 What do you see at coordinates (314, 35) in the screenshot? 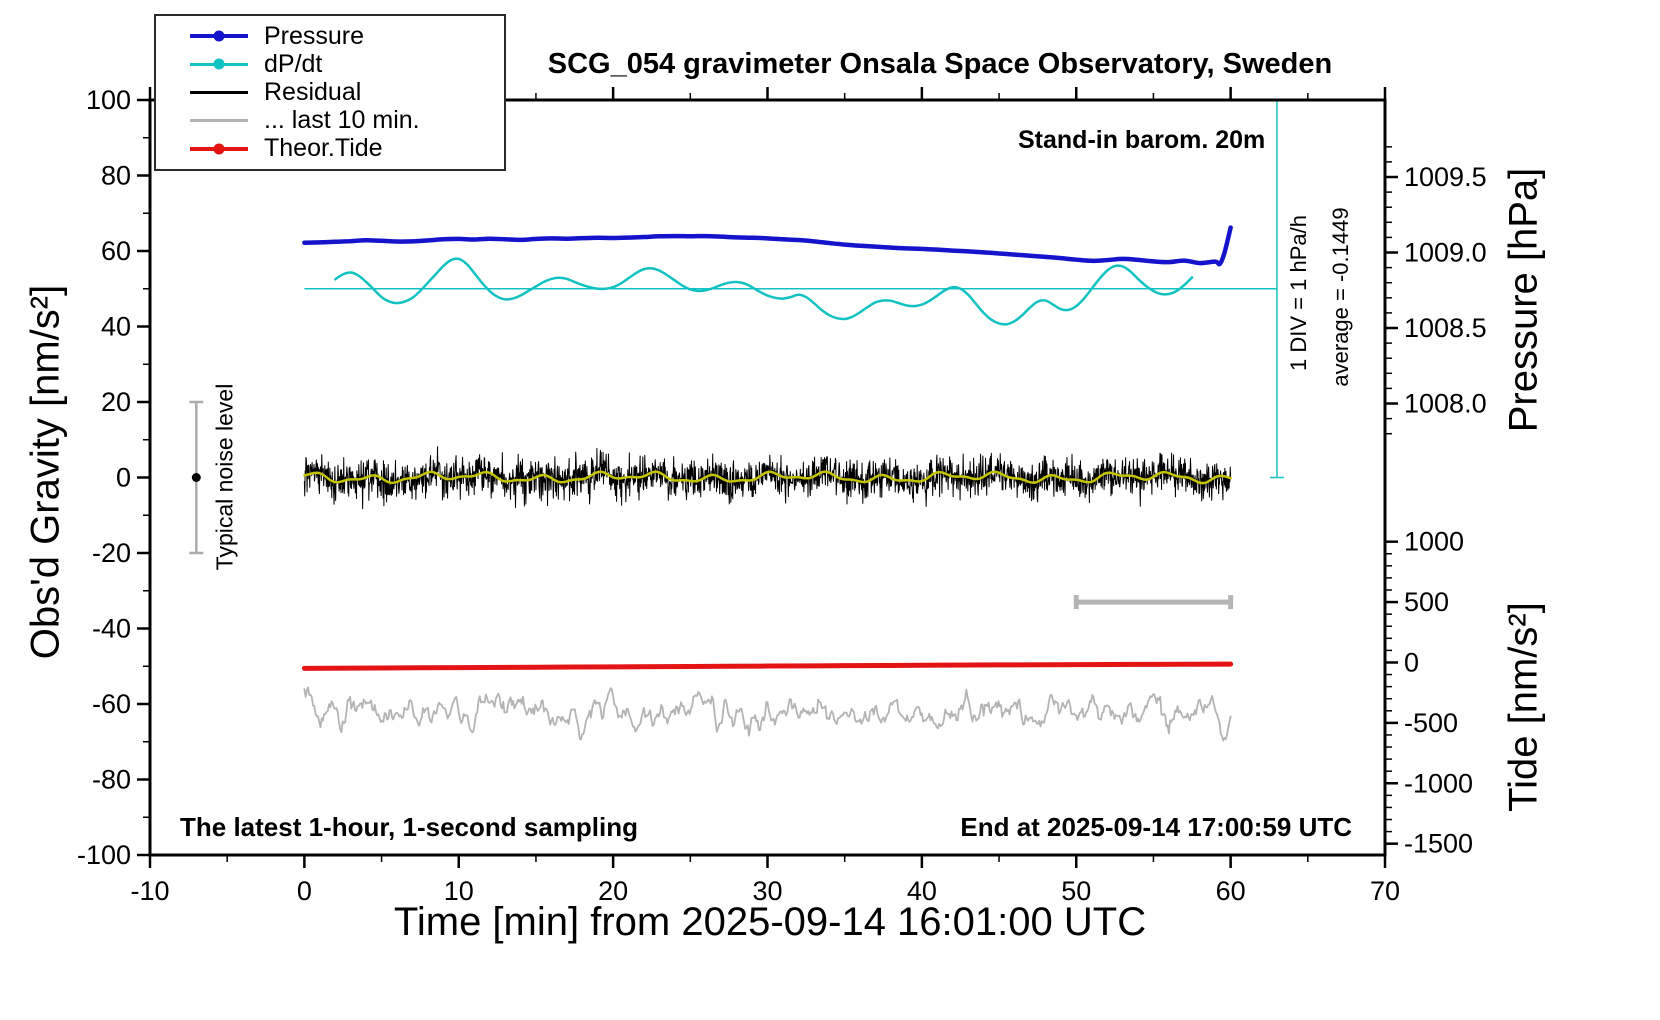
I see `legend-item-label: Pressure` at bounding box center [314, 35].